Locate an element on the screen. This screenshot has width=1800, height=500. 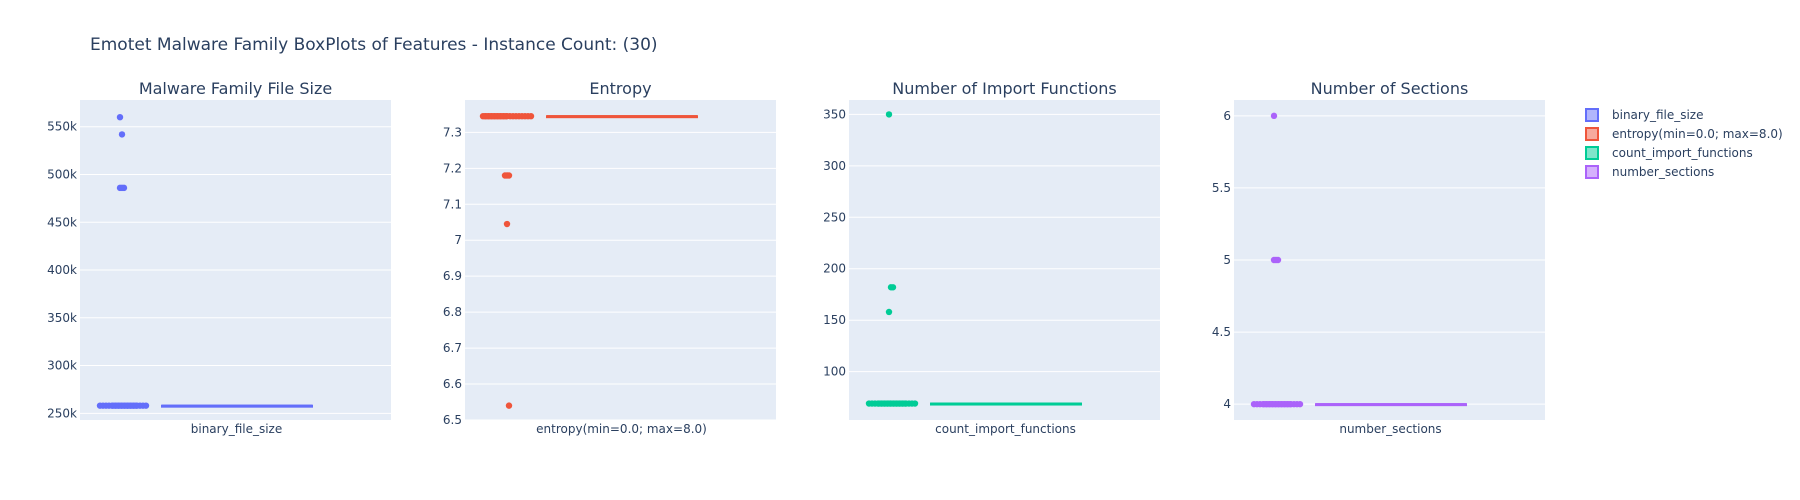
y-tick-label: 300 is located at coordinates (834, 166).